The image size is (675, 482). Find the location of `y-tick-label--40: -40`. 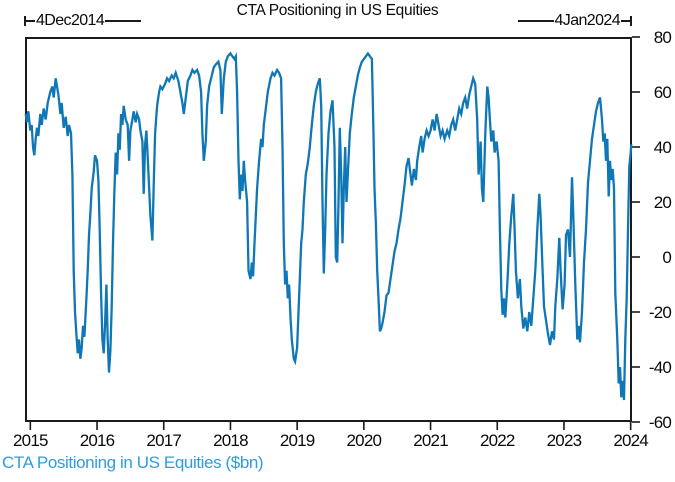

y-tick-label--40: -40 is located at coordinates (660, 367).